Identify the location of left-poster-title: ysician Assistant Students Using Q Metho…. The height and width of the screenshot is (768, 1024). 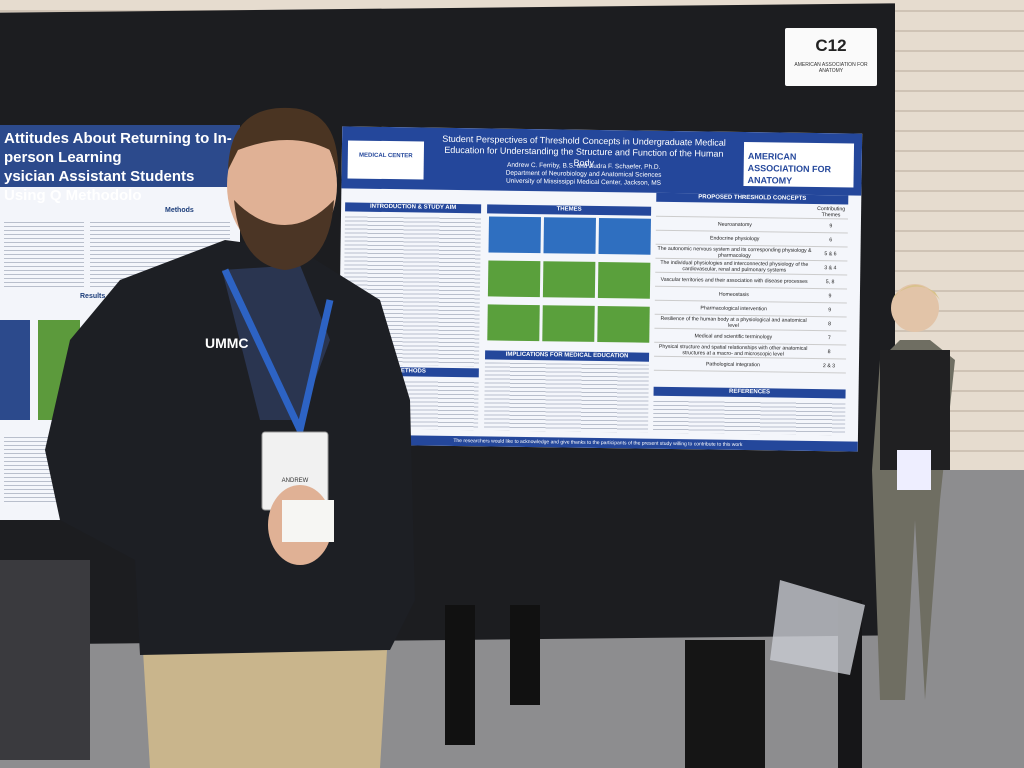
(99, 186).